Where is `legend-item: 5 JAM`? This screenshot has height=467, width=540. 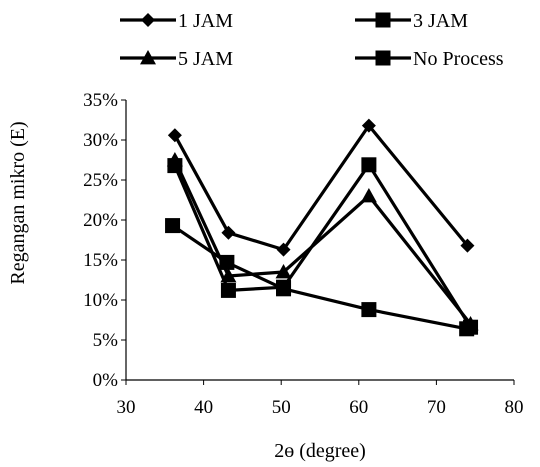 legend-item: 5 JAM is located at coordinates (176, 59).